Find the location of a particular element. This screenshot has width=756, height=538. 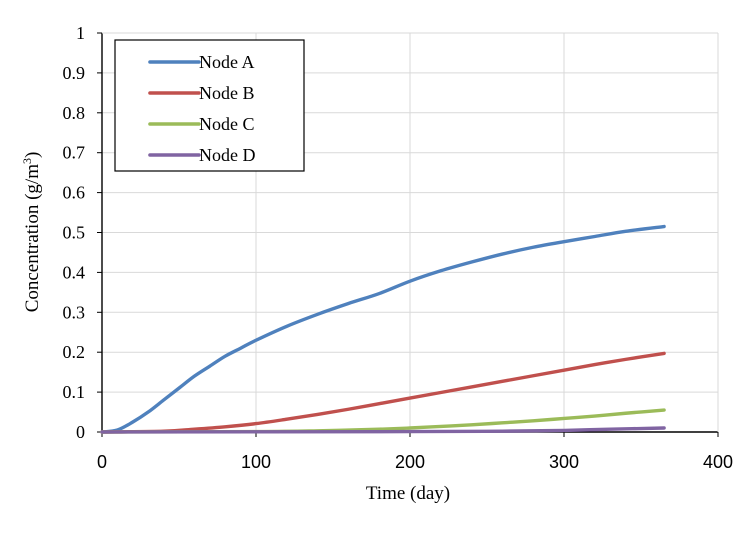

legend-label: Node B is located at coordinates (227, 93).